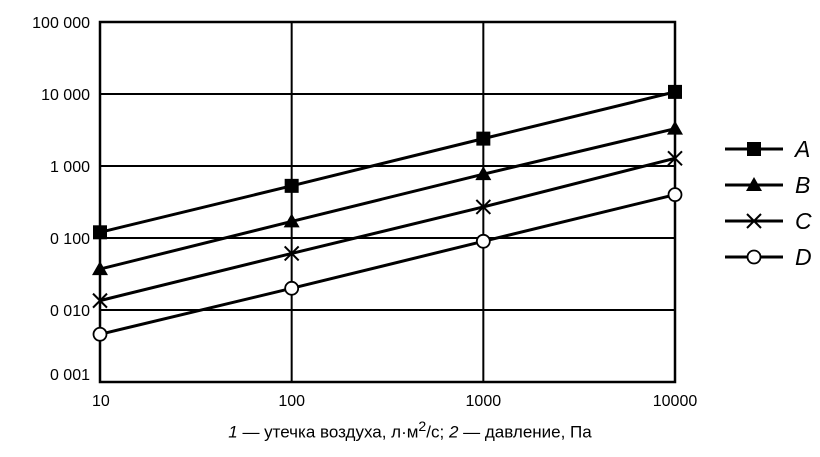 This screenshot has width=820, height=457. I want to click on x-axis-ticks: 10 100 1000 10000, so click(394, 401).